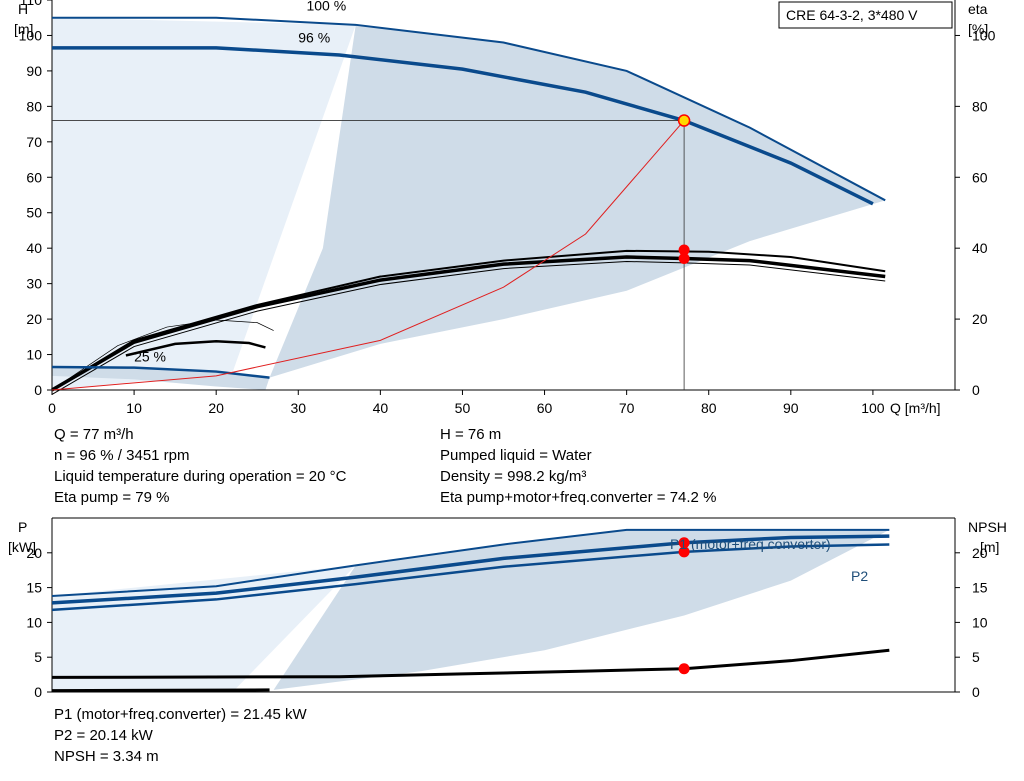 The image size is (1024, 781). Describe the element at coordinates (23, 9) in the screenshot. I see `y-axis-label-line1: H` at that location.